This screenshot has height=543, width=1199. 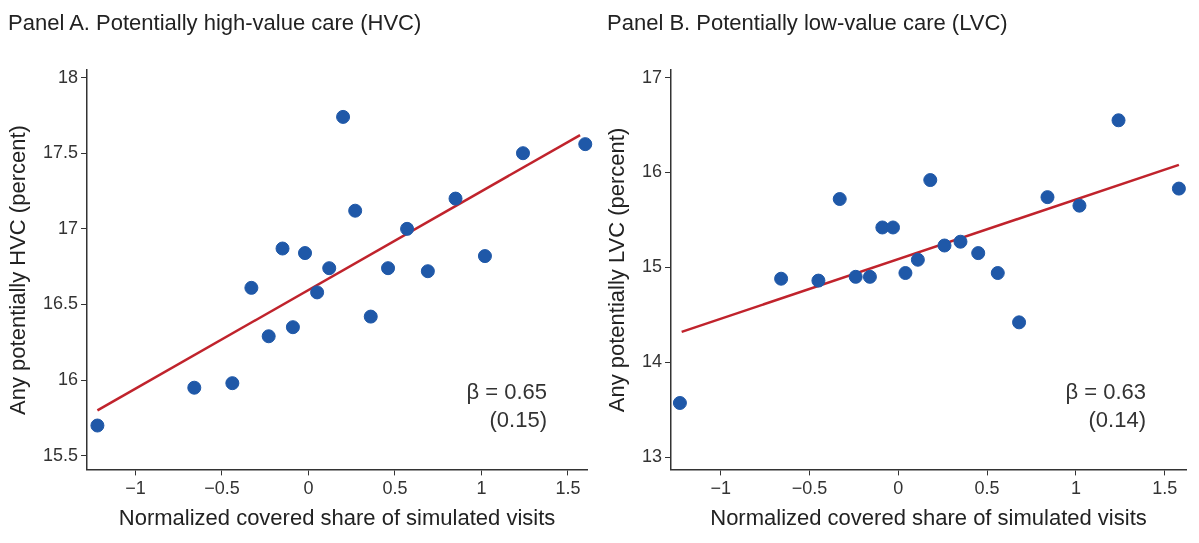 What do you see at coordinates (807, 23) in the screenshot?
I see `chart-title: Panel B. Potentially low-value care (LVC)` at bounding box center [807, 23].